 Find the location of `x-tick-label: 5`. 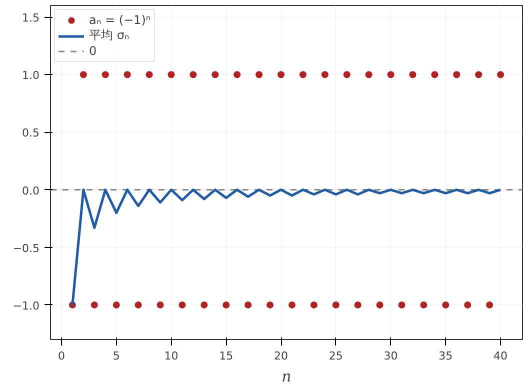

x-tick-label: 5 is located at coordinates (116, 356).